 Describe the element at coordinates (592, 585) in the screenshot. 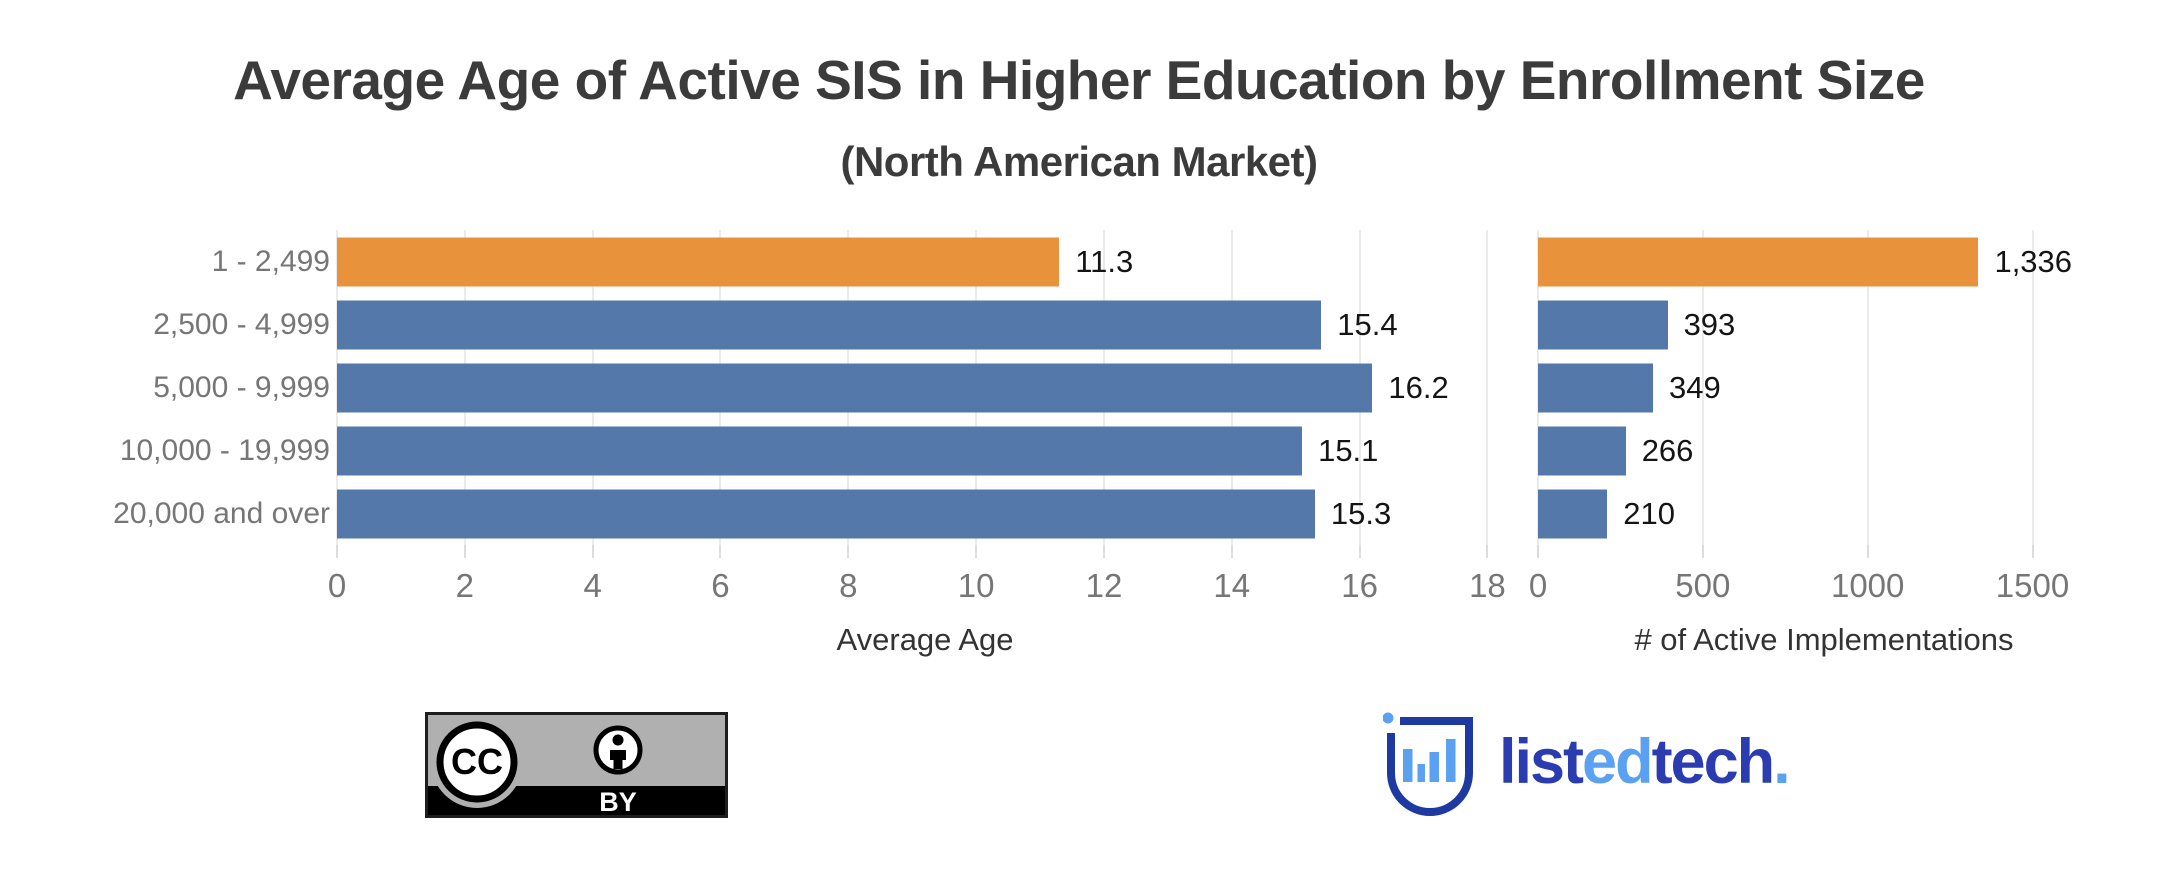

I see `axis-tick-label: 4` at that location.